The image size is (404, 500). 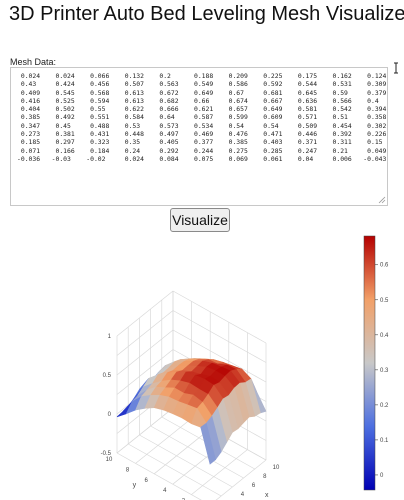 I want to click on axis-ticks: 0246810x0246810y00.51-0.5, so click(x=190, y=417).